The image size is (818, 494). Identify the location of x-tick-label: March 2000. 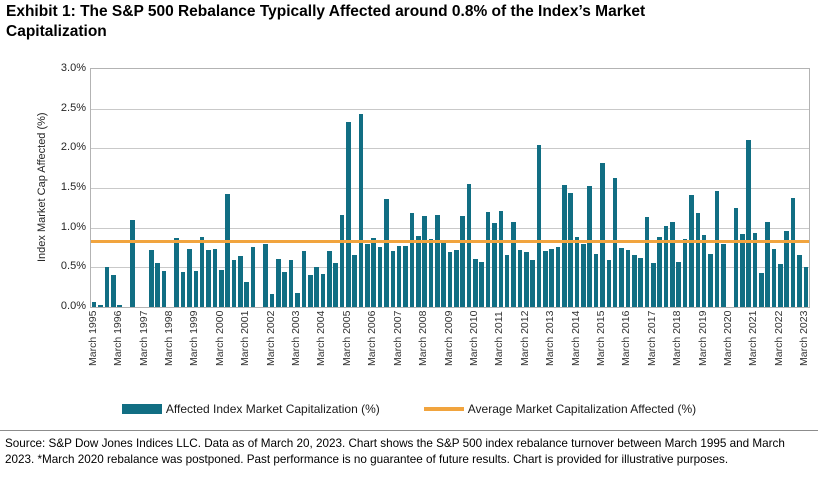
(219, 339).